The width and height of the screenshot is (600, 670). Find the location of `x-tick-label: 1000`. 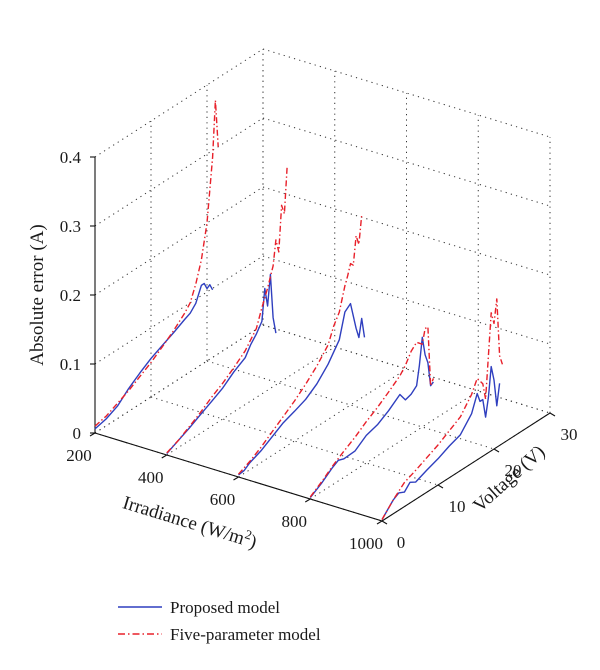

x-tick-label: 1000 is located at coordinates (366, 543).